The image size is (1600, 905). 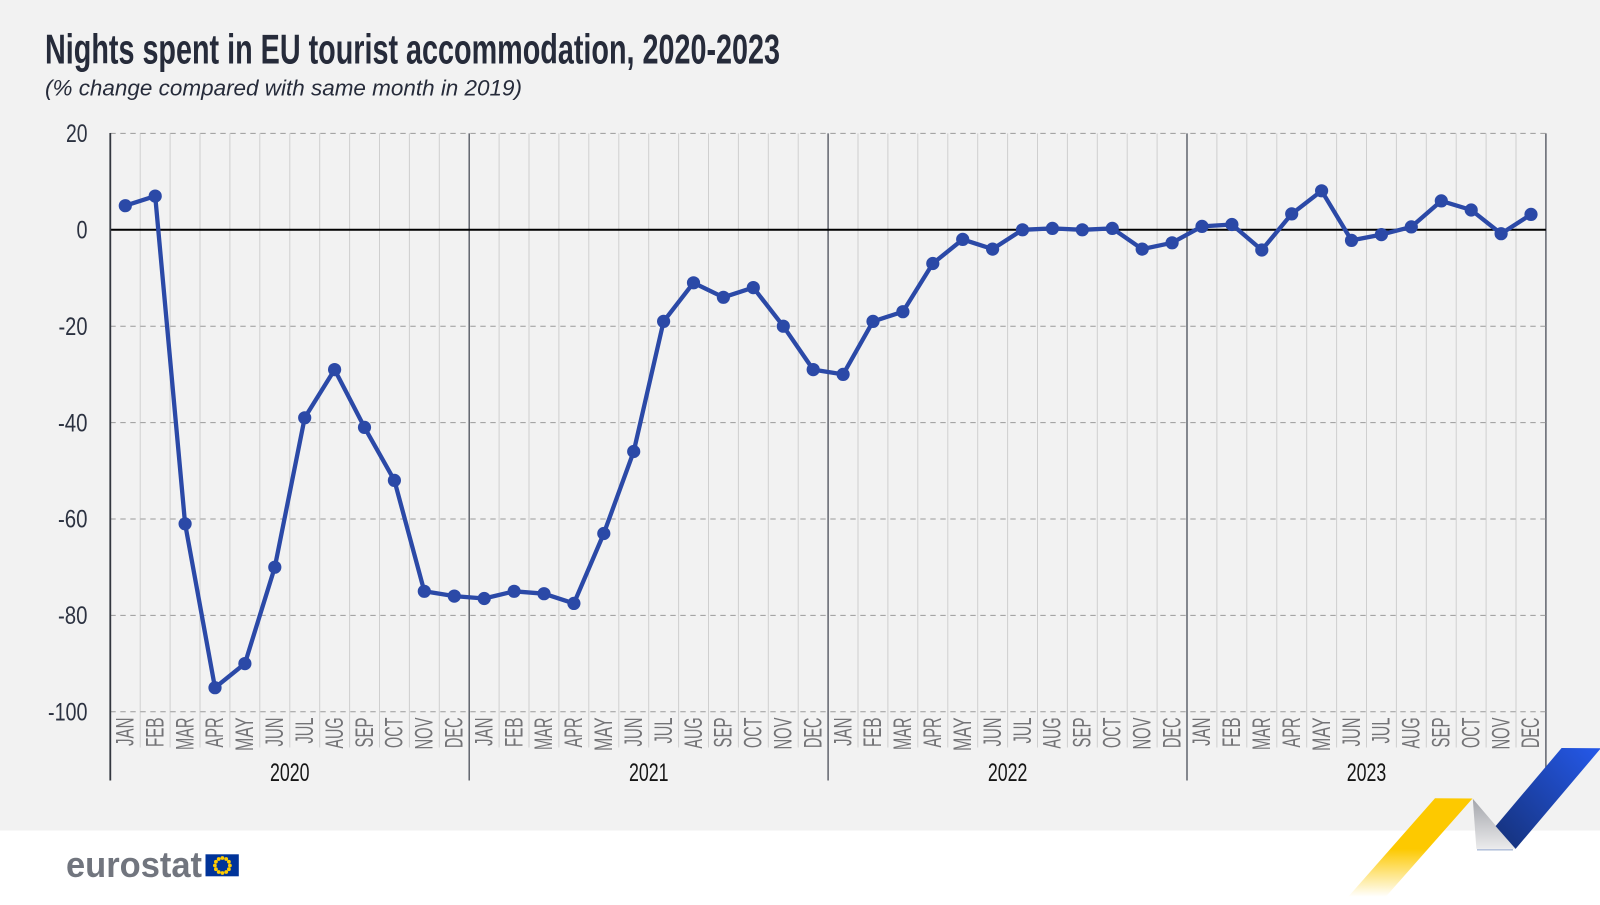 What do you see at coordinates (134, 864) in the screenshot?
I see `svg-text: eurostat` at bounding box center [134, 864].